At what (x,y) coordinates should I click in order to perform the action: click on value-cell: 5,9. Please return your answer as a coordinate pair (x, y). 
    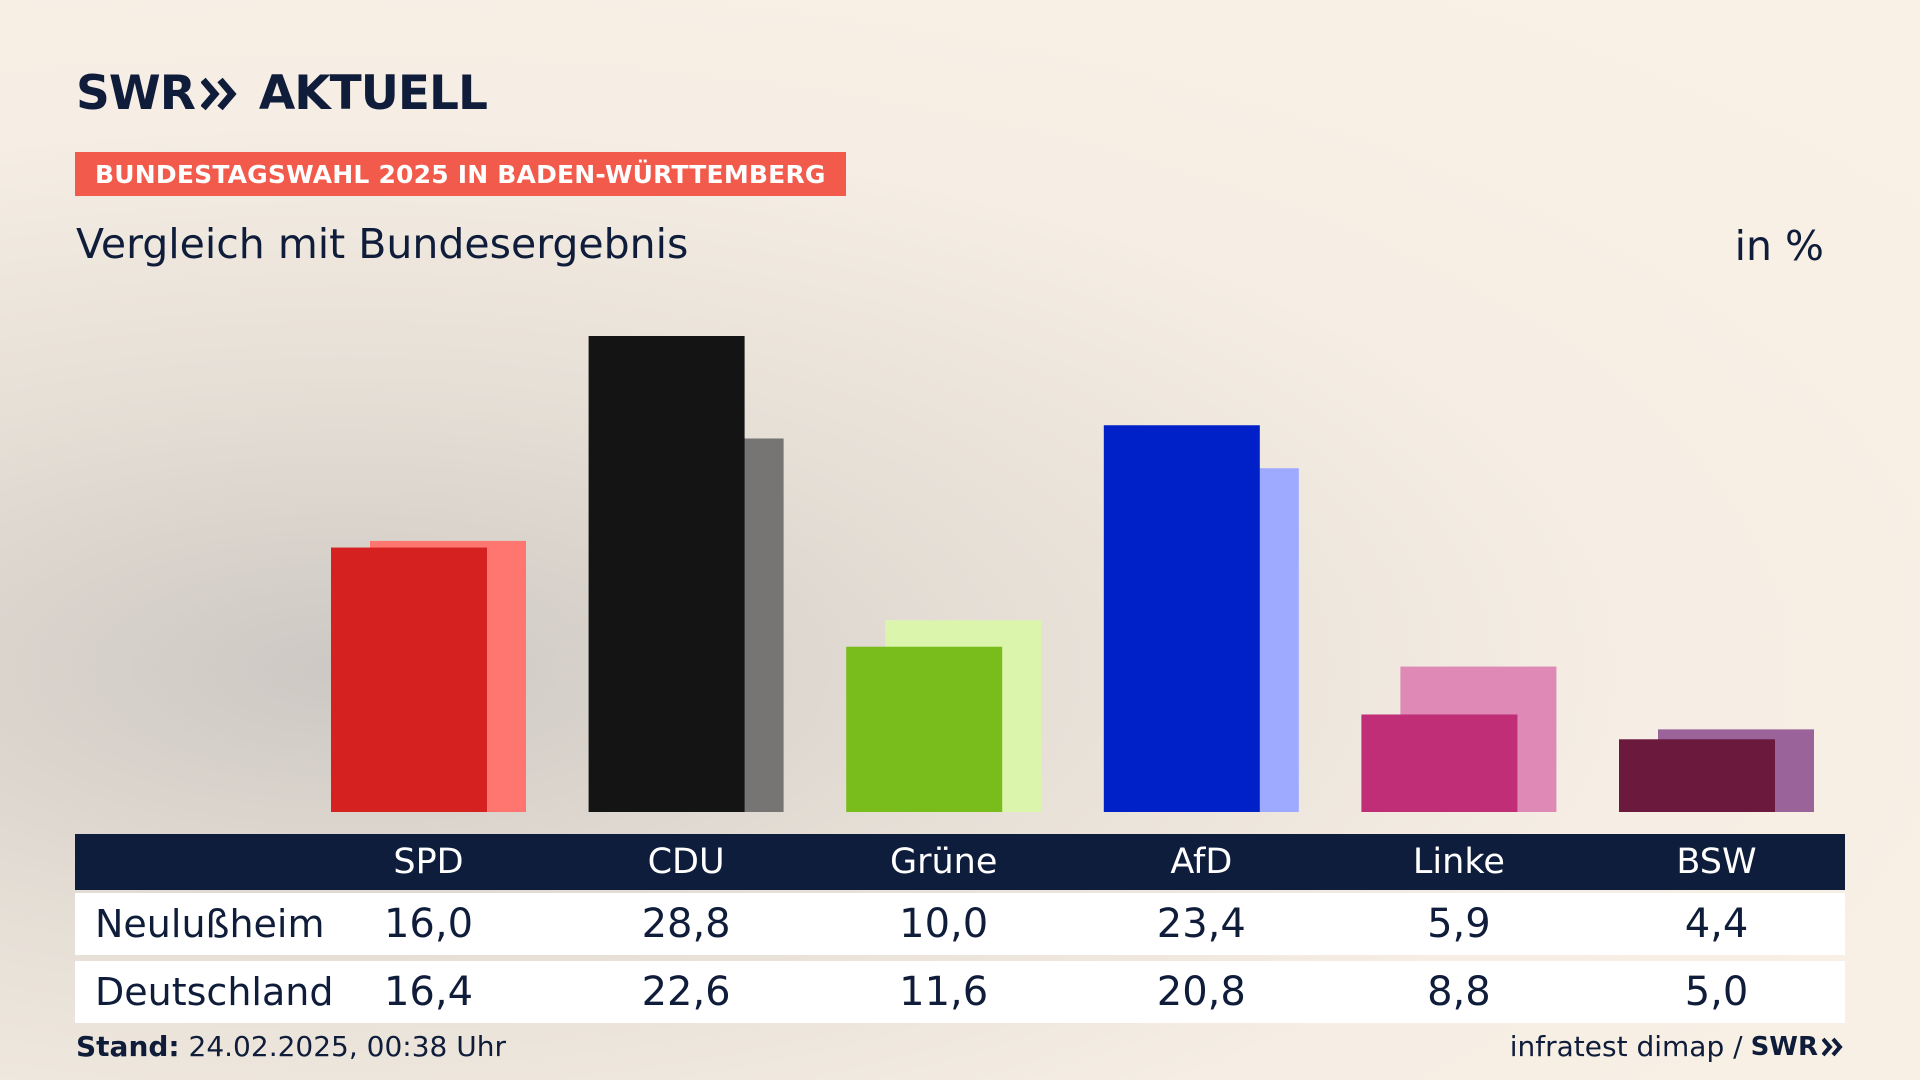
    Looking at the image, I should click on (1459, 924).